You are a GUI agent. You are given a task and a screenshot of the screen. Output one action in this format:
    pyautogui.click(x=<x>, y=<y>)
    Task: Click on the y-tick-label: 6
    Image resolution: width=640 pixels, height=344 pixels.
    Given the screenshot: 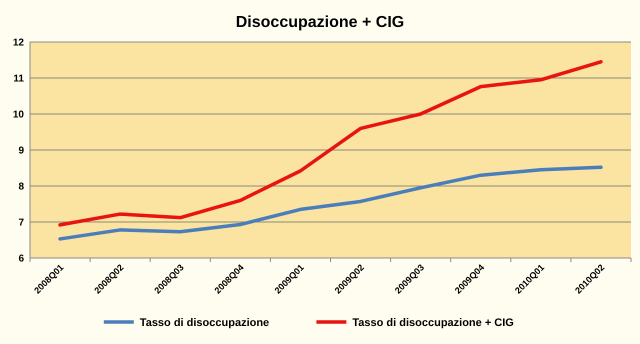 What is the action you would take?
    pyautogui.click(x=21, y=259)
    